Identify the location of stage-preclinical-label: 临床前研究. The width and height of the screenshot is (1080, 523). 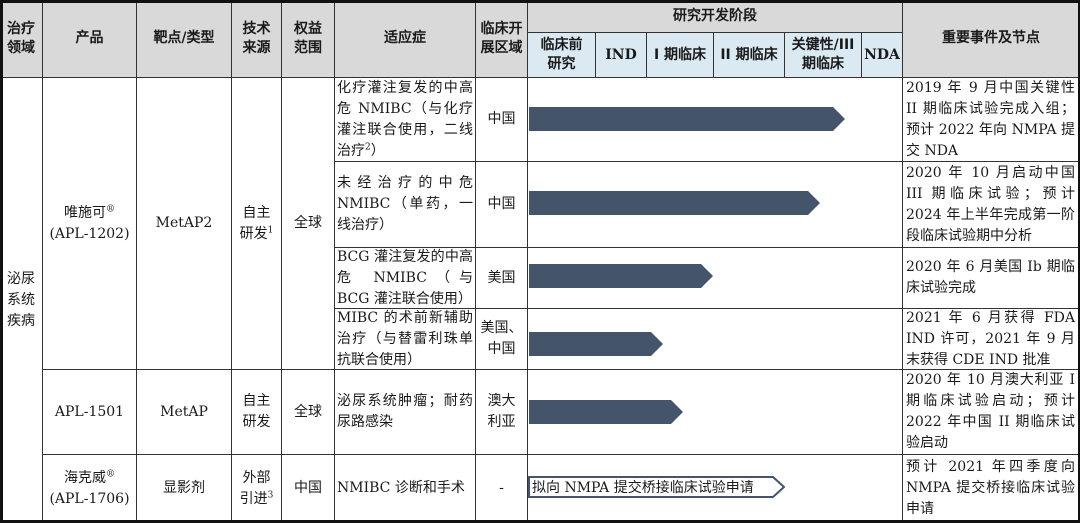
(561, 54).